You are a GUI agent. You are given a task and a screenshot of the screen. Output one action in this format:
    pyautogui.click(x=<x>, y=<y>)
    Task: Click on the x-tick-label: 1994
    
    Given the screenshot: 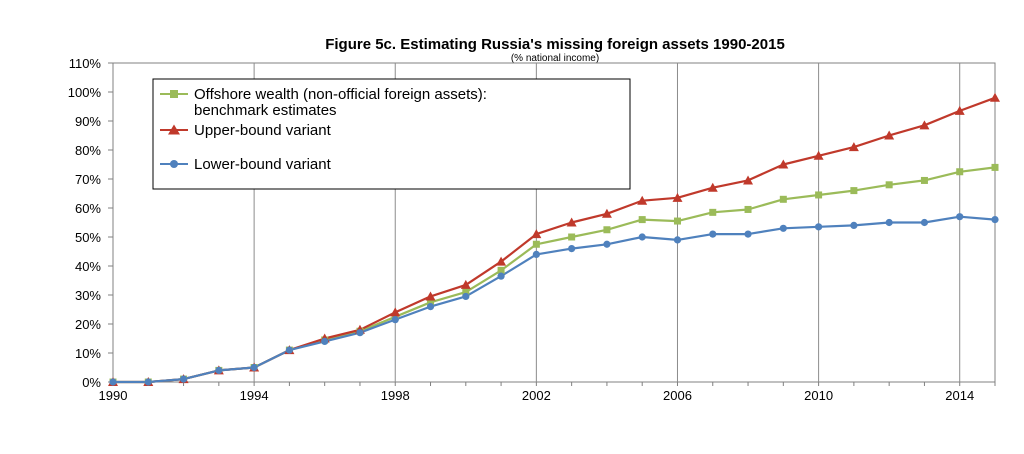 What is the action you would take?
    pyautogui.click(x=254, y=395)
    